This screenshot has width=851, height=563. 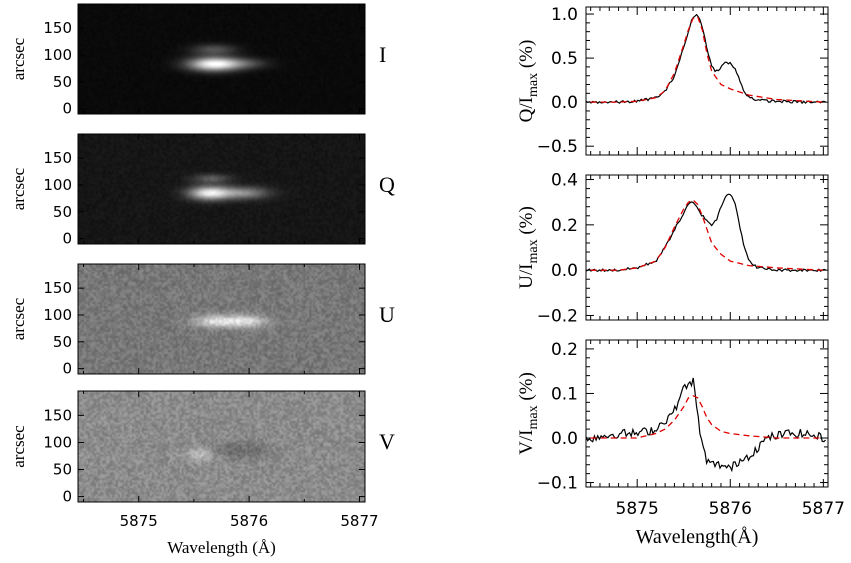 I want to click on line-panel-u: 0.4 0.2 0.0 −0.2 U/Imax (%), so click(x=672, y=248).